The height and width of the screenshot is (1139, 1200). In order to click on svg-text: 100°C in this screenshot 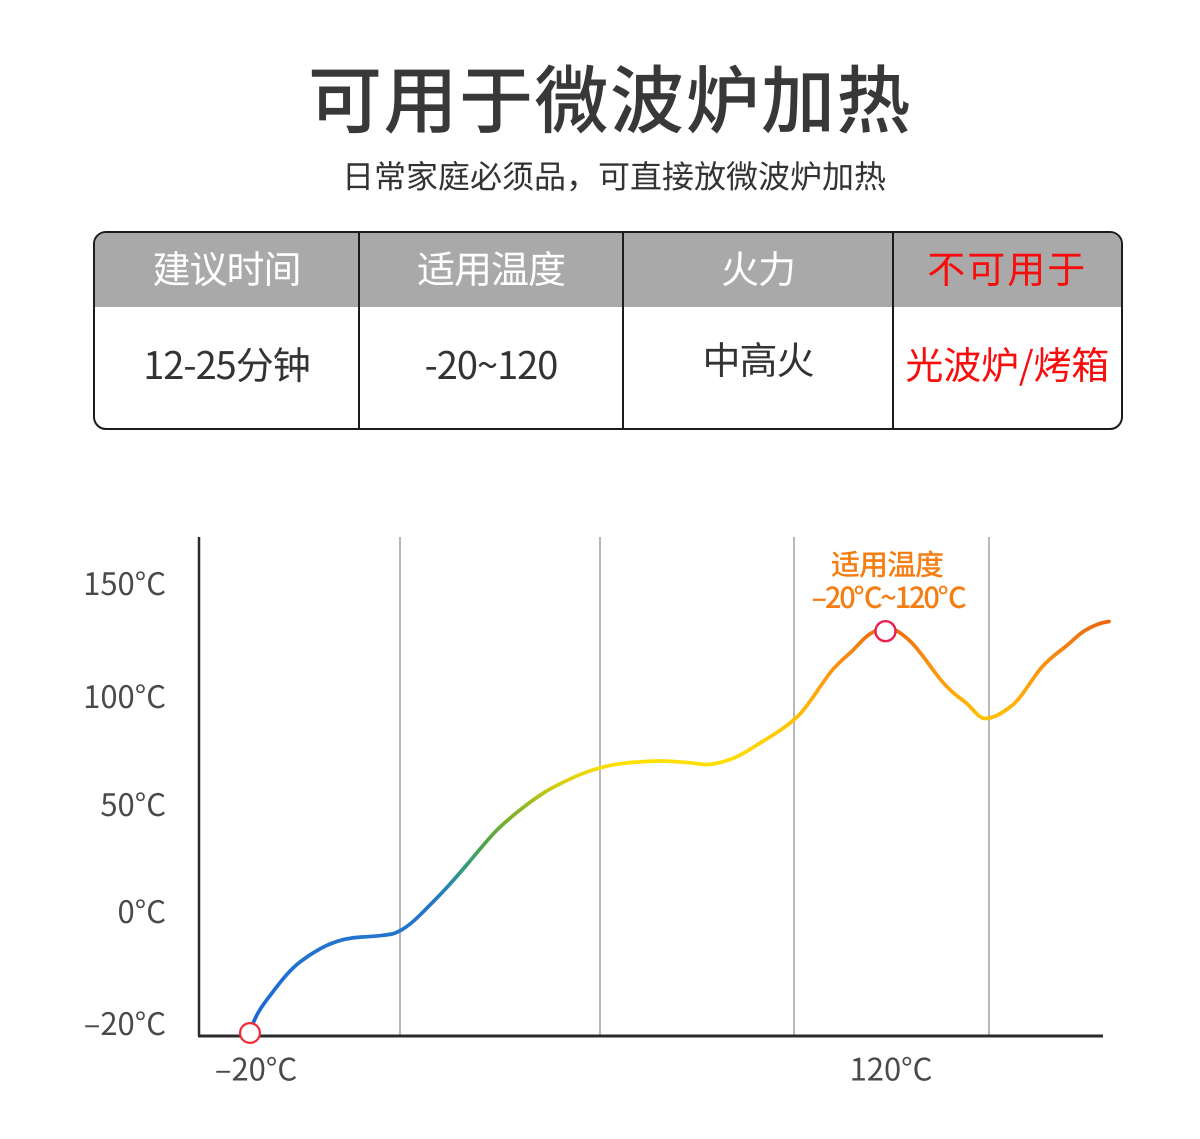, I will do `click(124, 694)`.